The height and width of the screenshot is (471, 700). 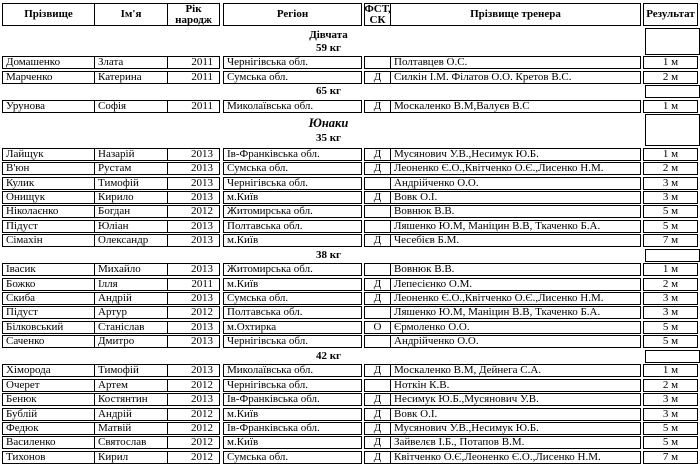 I want to click on first-name-cell: Михайло, so click(x=131, y=270).